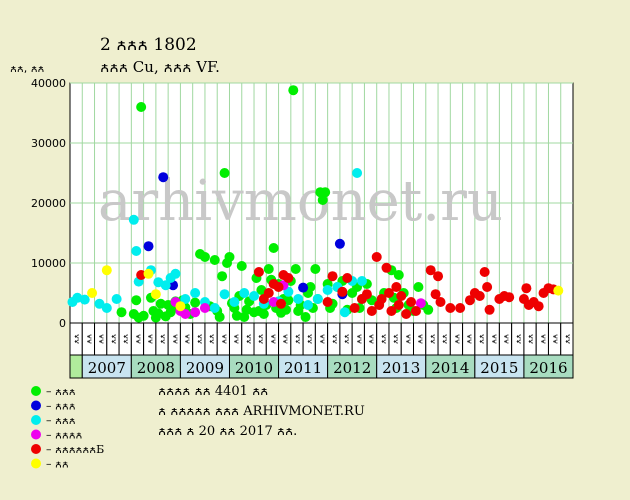  I want to click on year-label: 2010, so click(254, 368).